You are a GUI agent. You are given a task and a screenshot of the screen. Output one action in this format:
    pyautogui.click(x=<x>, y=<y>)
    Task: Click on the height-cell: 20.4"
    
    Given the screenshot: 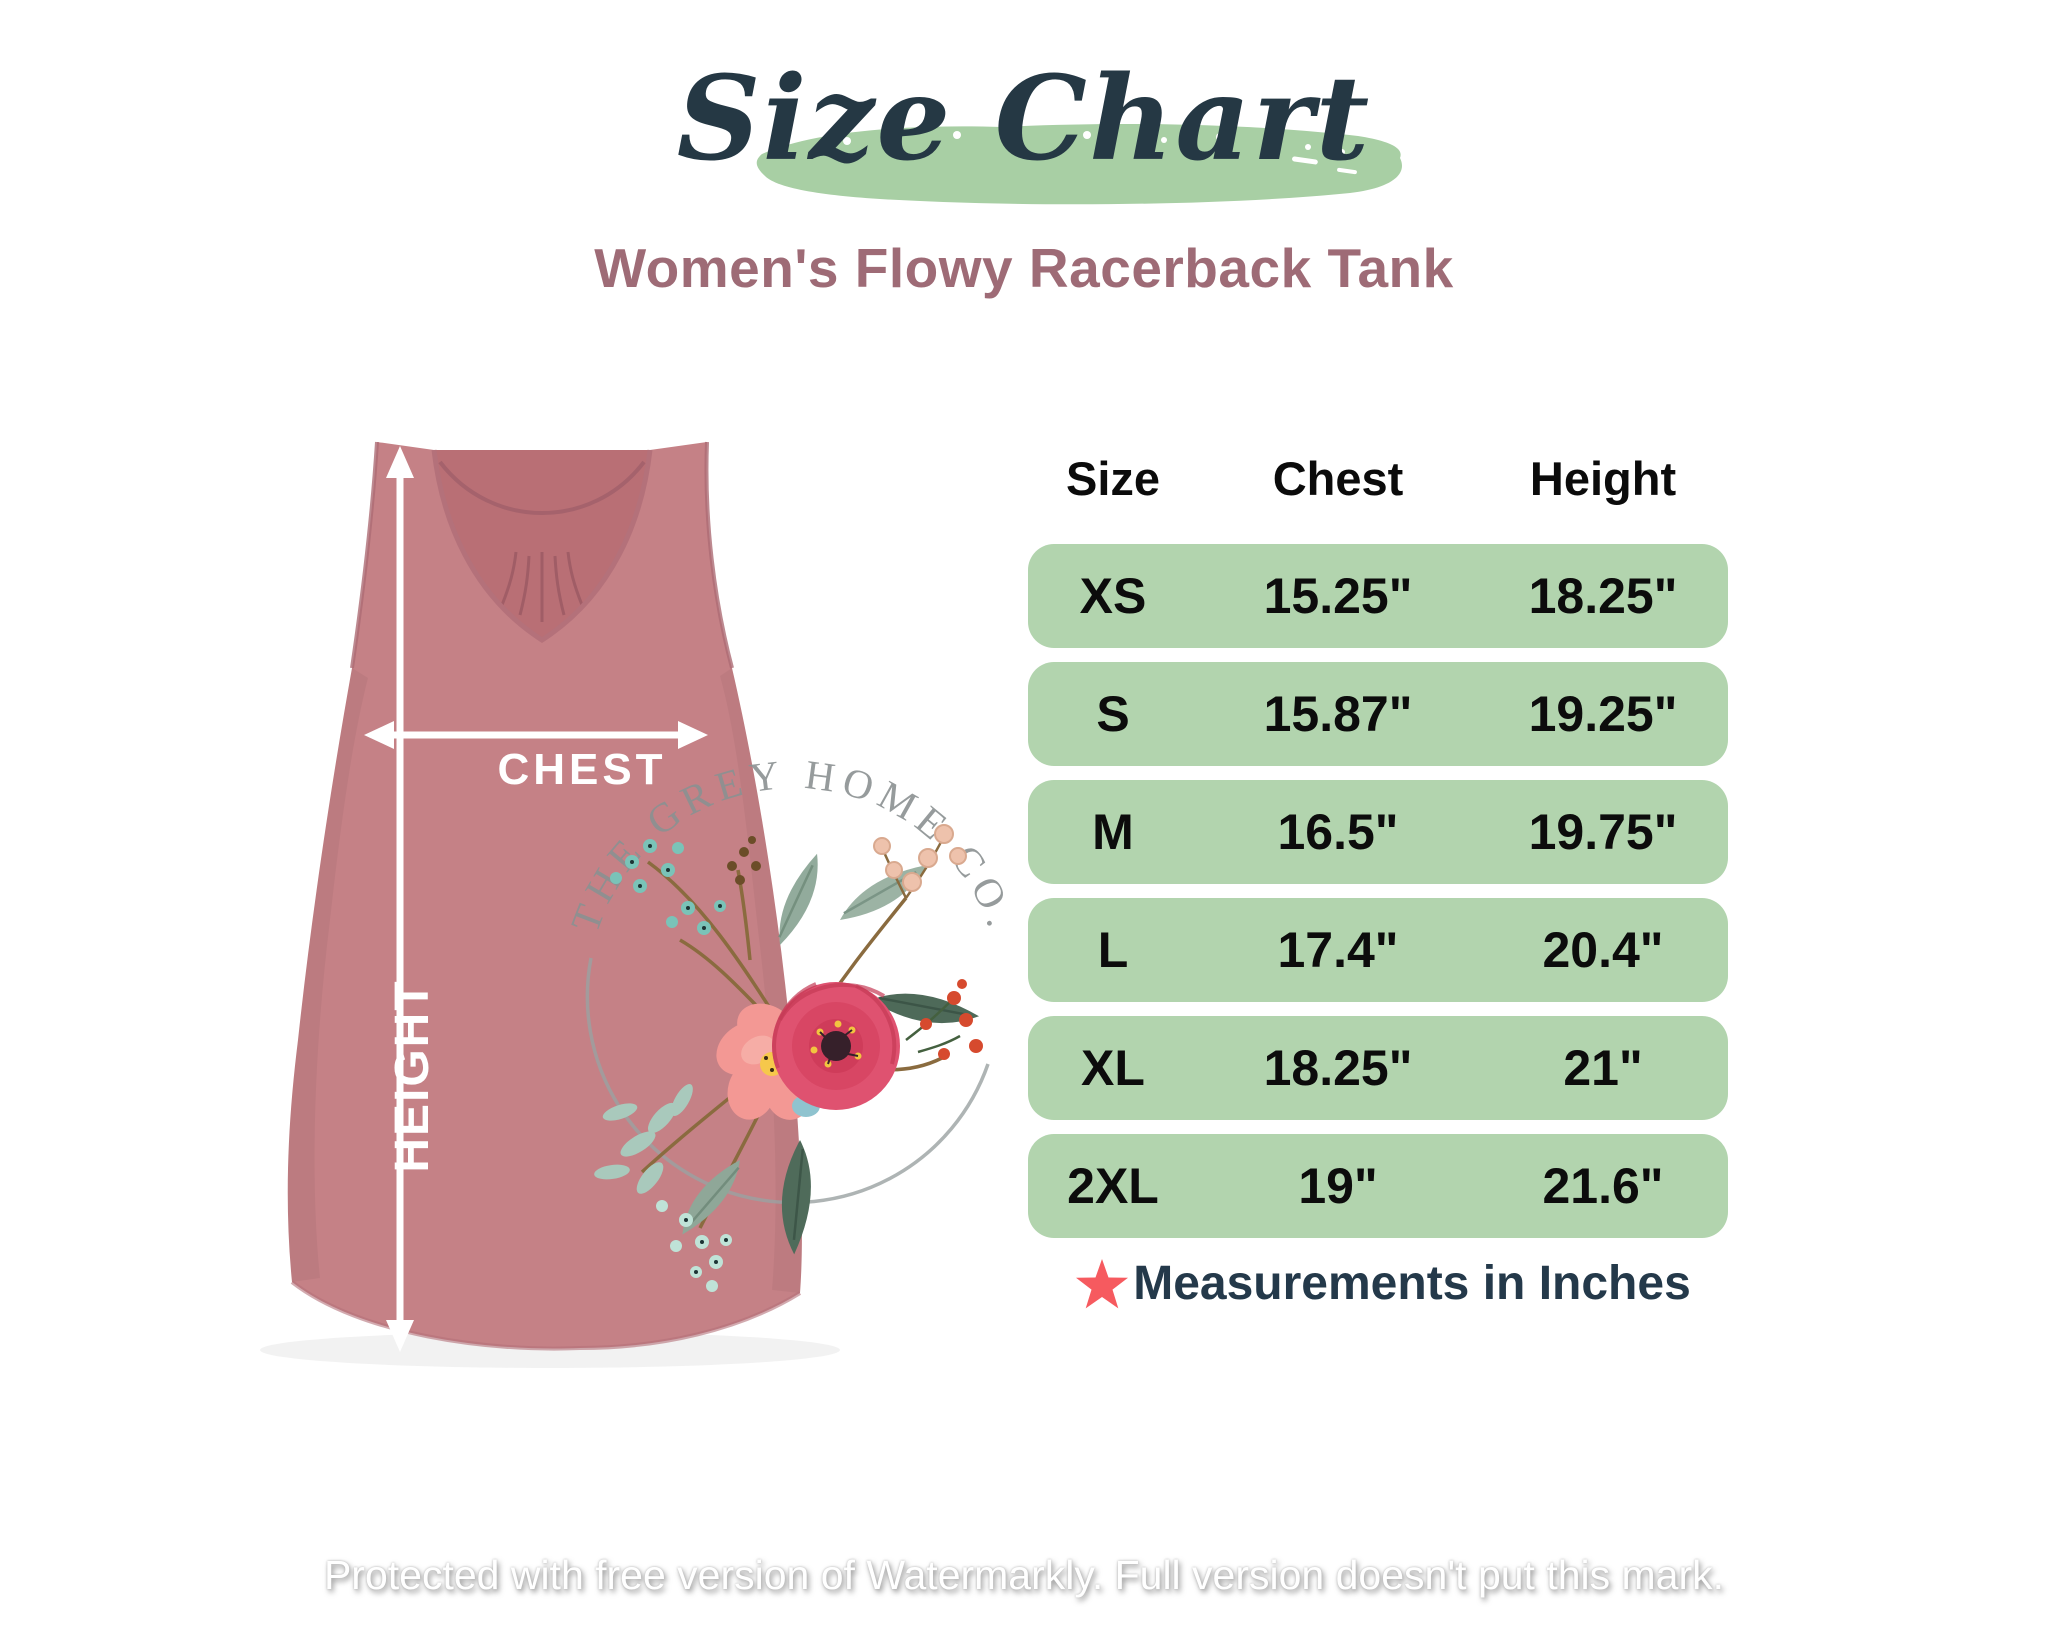 What is the action you would take?
    pyautogui.click(x=1603, y=950)
    